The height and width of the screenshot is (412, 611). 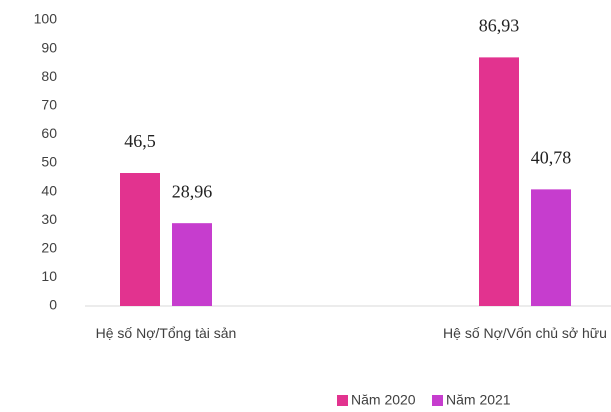 I want to click on y-tick-label: 40, so click(x=49, y=190).